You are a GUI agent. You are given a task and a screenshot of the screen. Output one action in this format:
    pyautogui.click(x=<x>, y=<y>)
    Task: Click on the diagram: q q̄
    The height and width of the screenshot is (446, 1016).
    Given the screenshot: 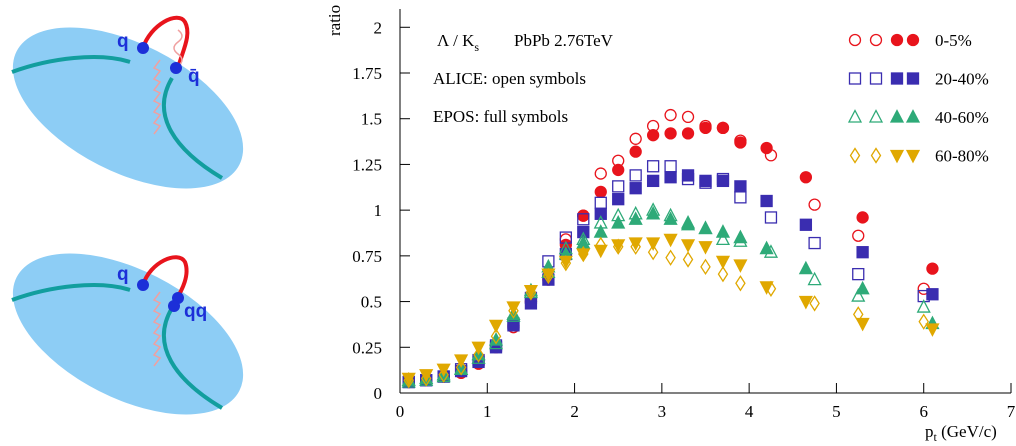 What is the action you would take?
    pyautogui.click(x=127, y=102)
    